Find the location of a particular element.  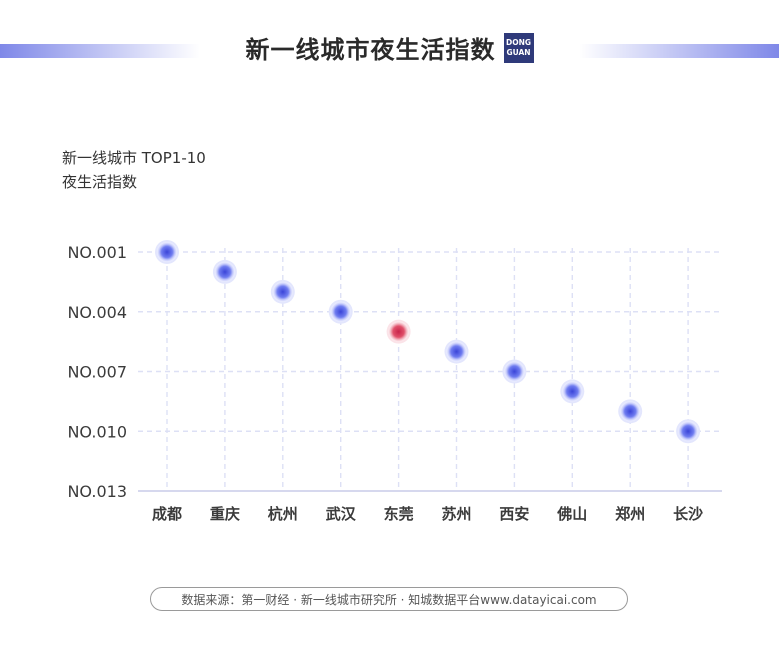

x-category-label: 苏州 is located at coordinates (456, 514).